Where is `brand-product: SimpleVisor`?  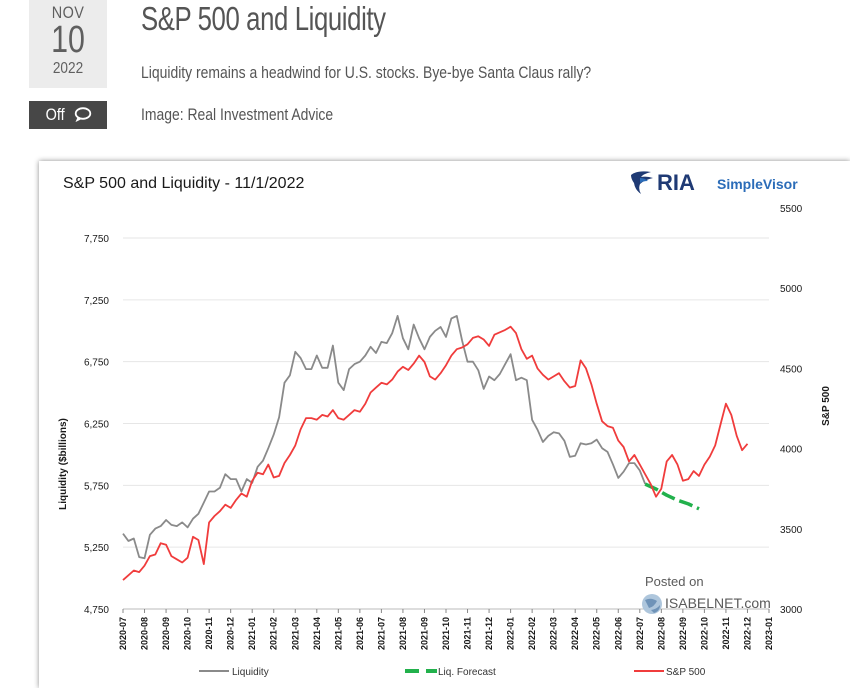 brand-product: SimpleVisor is located at coordinates (757, 184).